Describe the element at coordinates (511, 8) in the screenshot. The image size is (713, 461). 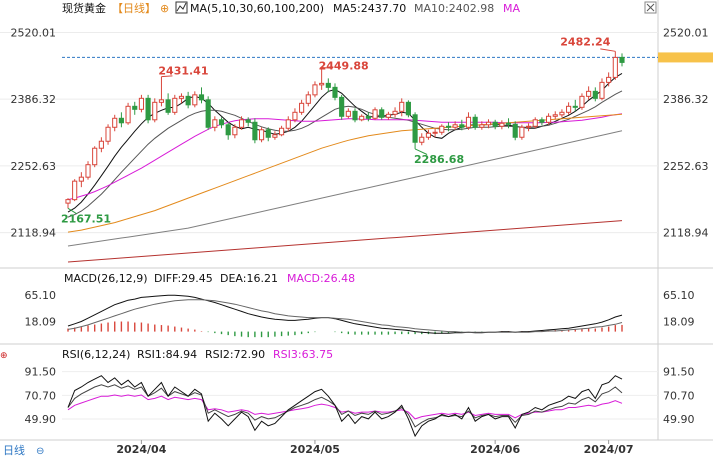
I see `ma30-value-truncated: MA` at that location.